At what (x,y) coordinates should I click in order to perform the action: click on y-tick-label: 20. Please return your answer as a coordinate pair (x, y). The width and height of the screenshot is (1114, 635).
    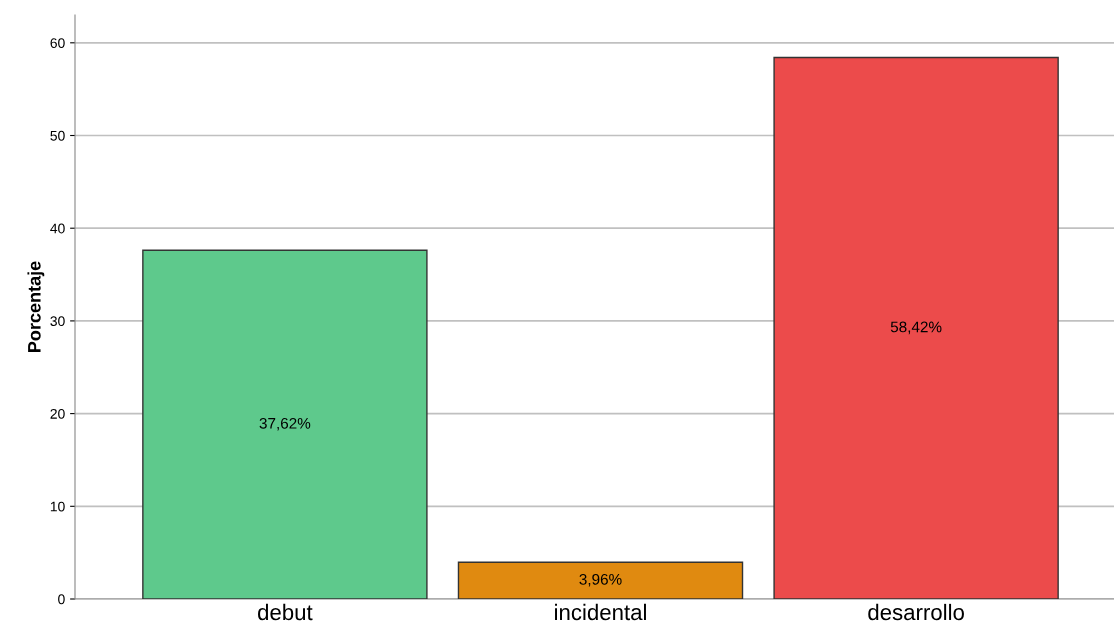
    Looking at the image, I should click on (57, 413).